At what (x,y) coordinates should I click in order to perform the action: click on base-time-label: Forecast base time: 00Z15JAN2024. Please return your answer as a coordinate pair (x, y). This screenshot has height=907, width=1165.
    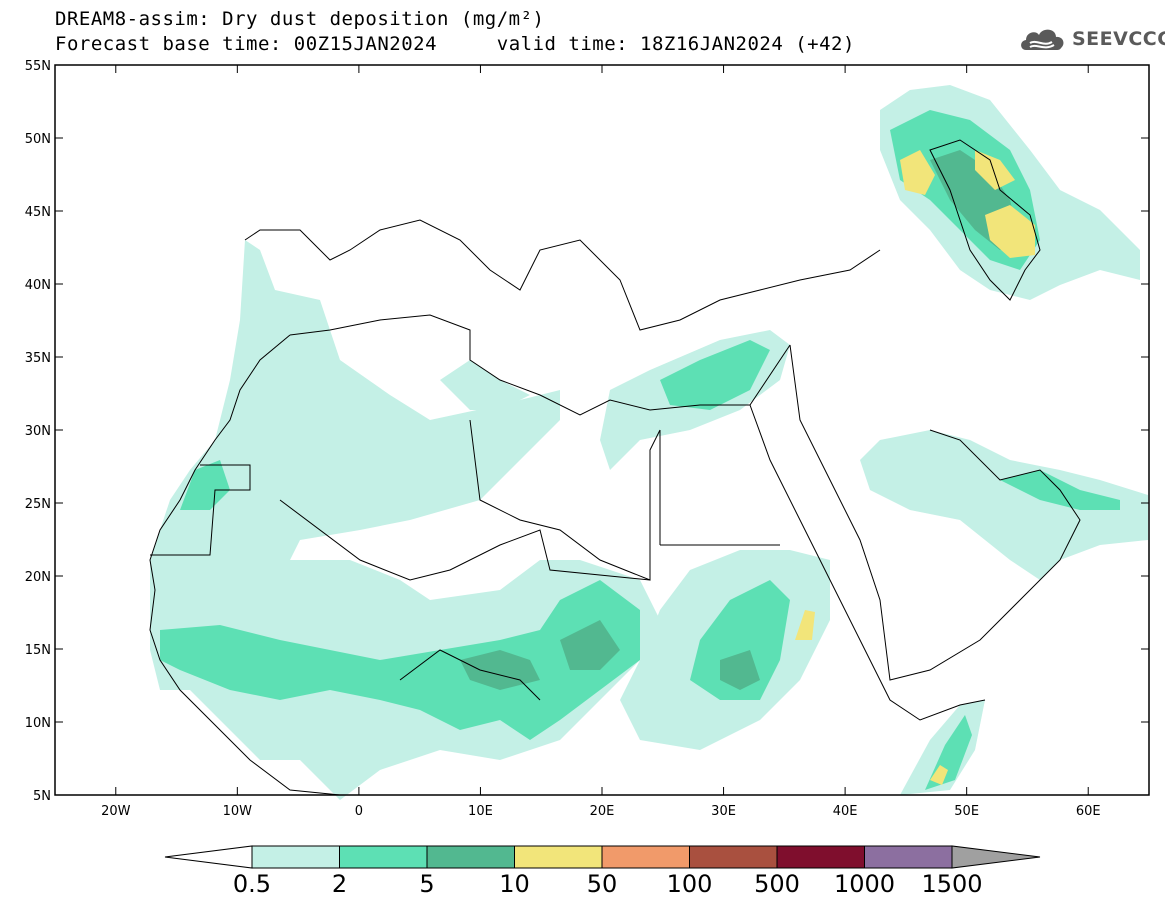
    Looking at the image, I should click on (246, 44).